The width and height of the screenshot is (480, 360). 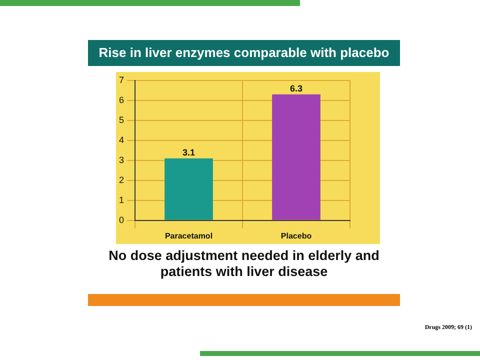 I want to click on y-tick-label: 0, so click(x=121, y=219).